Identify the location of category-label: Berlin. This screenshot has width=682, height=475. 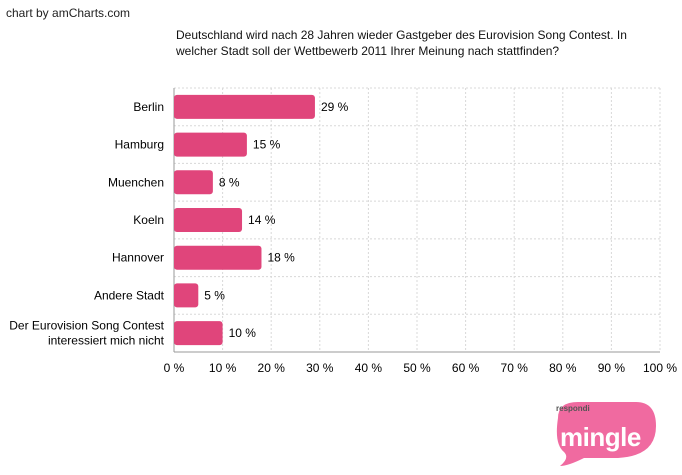
(148, 107).